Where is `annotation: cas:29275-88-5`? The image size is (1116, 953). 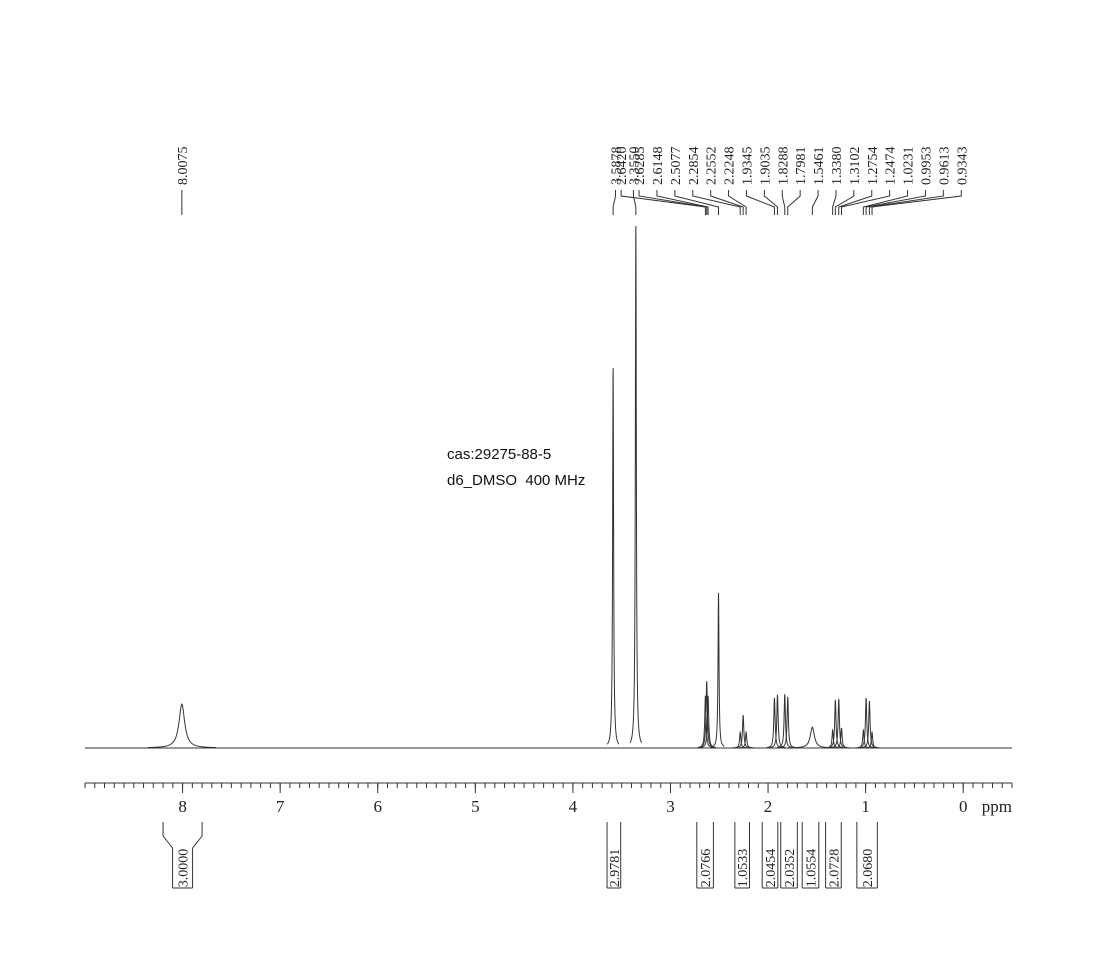 annotation: cas:29275-88-5 is located at coordinates (499, 454).